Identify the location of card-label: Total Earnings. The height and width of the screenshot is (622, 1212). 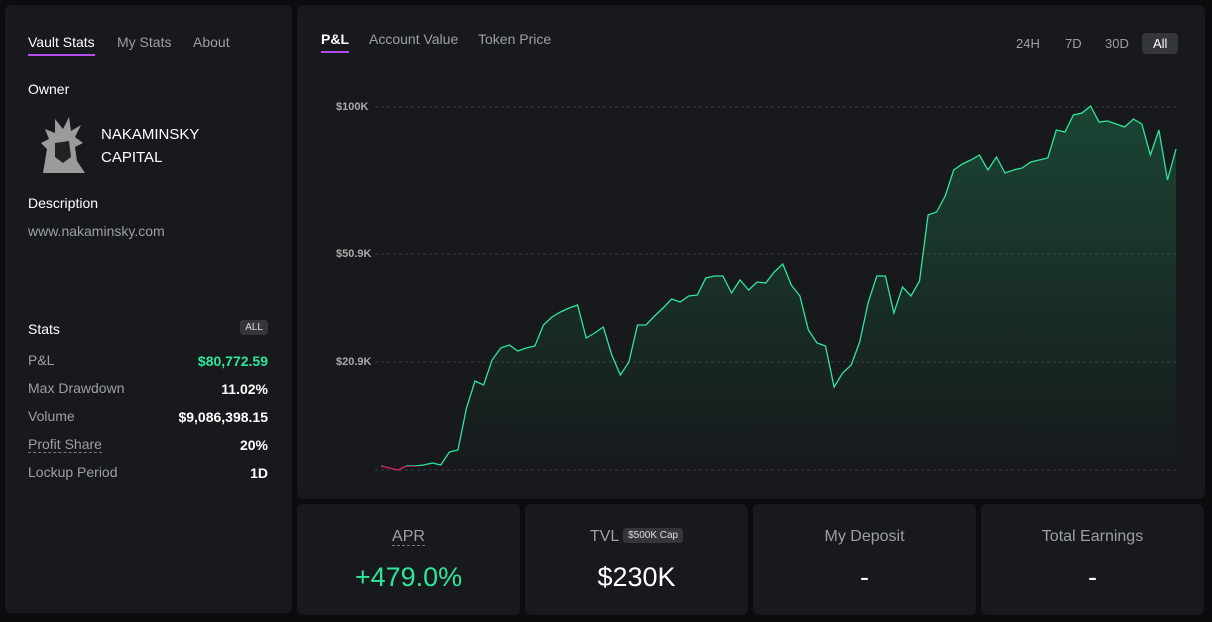
(1092, 536).